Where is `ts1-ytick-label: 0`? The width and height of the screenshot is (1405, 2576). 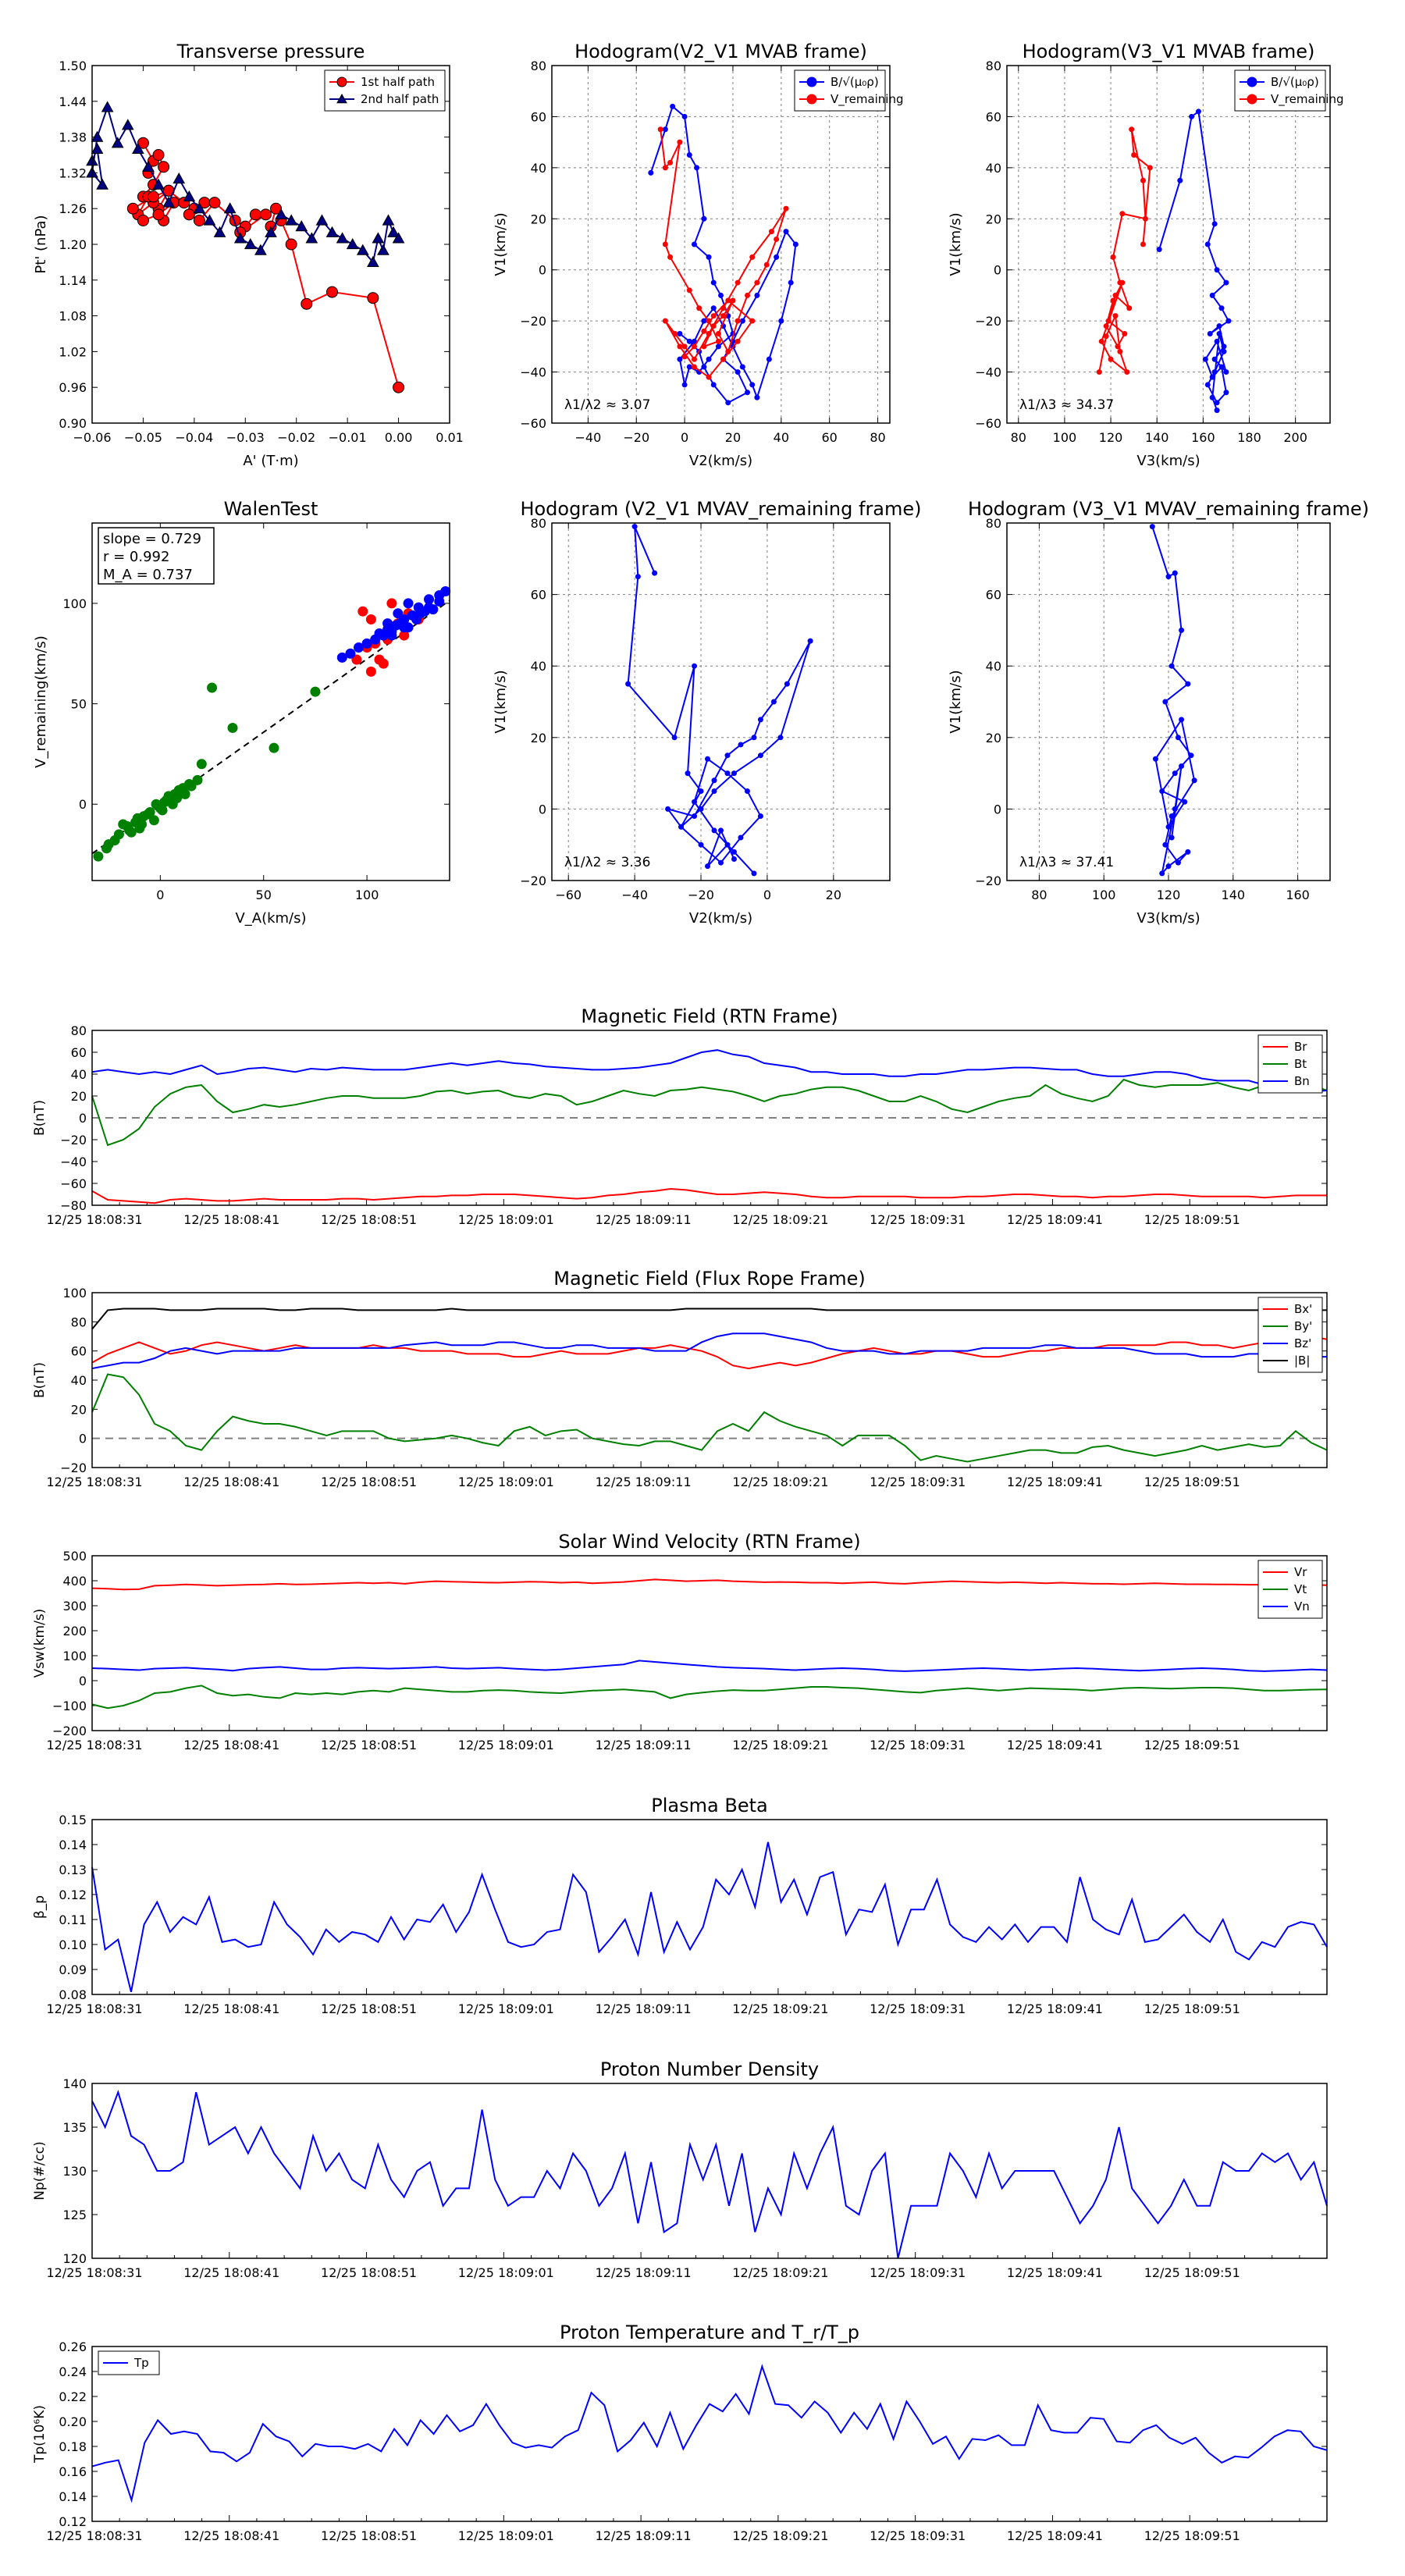 ts1-ytick-label: 0 is located at coordinates (83, 1118).